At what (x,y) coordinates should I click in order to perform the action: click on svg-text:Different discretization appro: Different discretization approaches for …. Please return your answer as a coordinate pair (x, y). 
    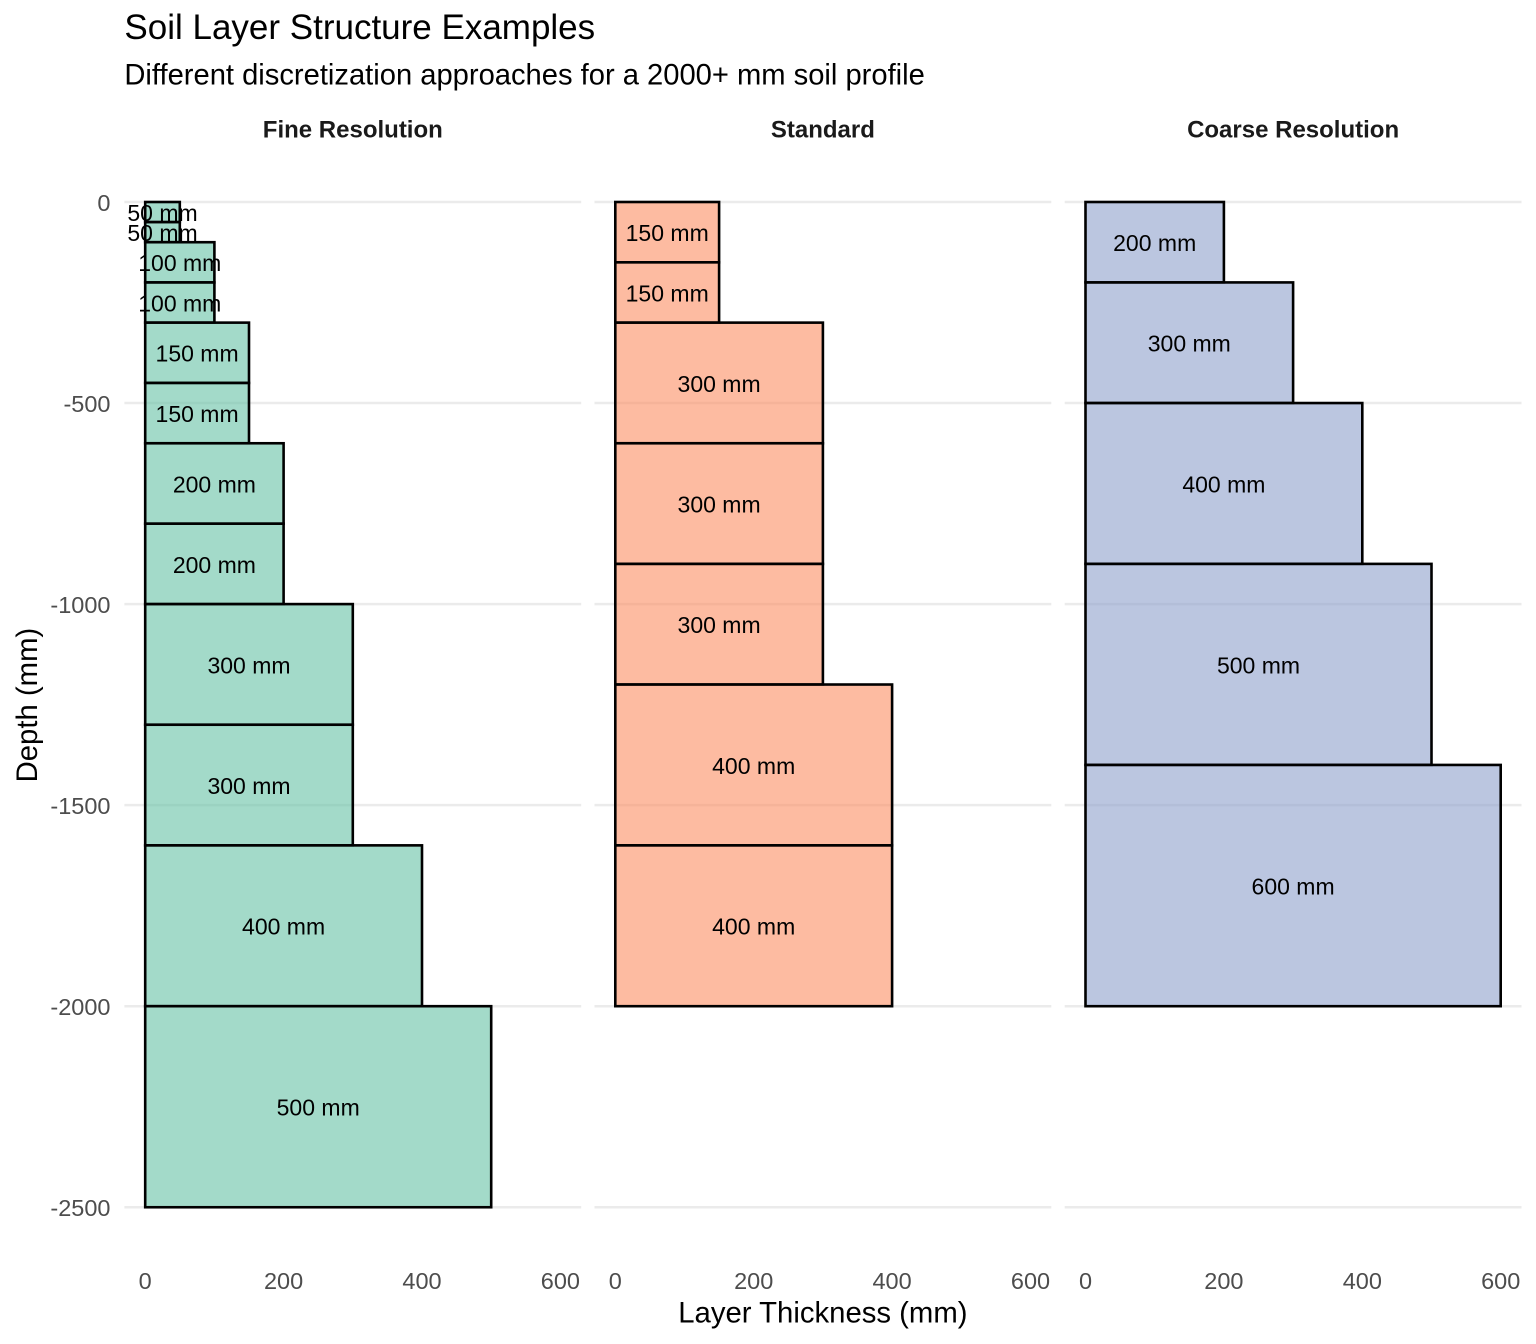
    Looking at the image, I should click on (524, 75).